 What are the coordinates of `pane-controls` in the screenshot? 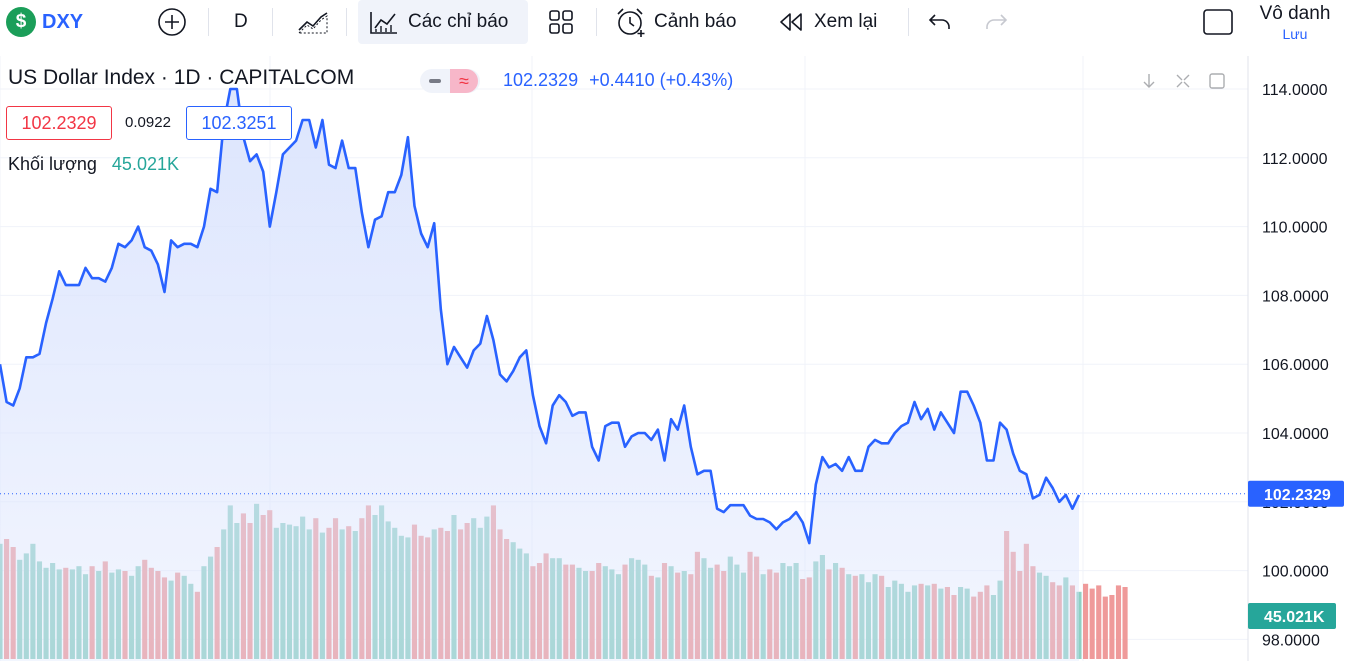 It's located at (1183, 81).